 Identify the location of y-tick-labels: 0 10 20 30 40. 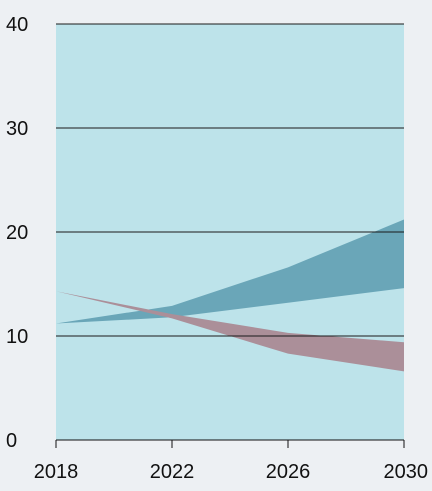
(17, 233).